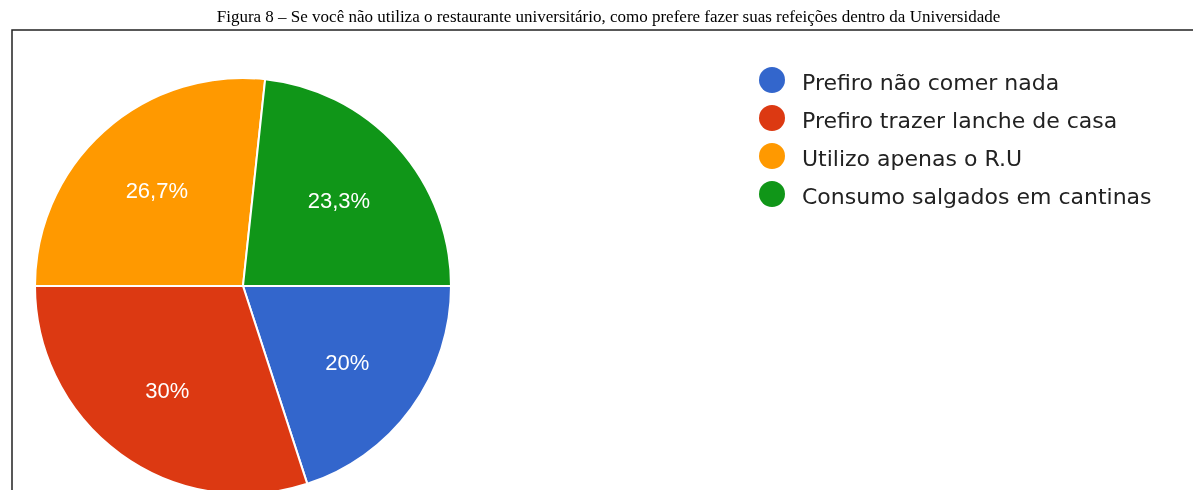  Describe the element at coordinates (931, 82) in the screenshot. I see `legend-label: Prefiro não comer nada` at that location.